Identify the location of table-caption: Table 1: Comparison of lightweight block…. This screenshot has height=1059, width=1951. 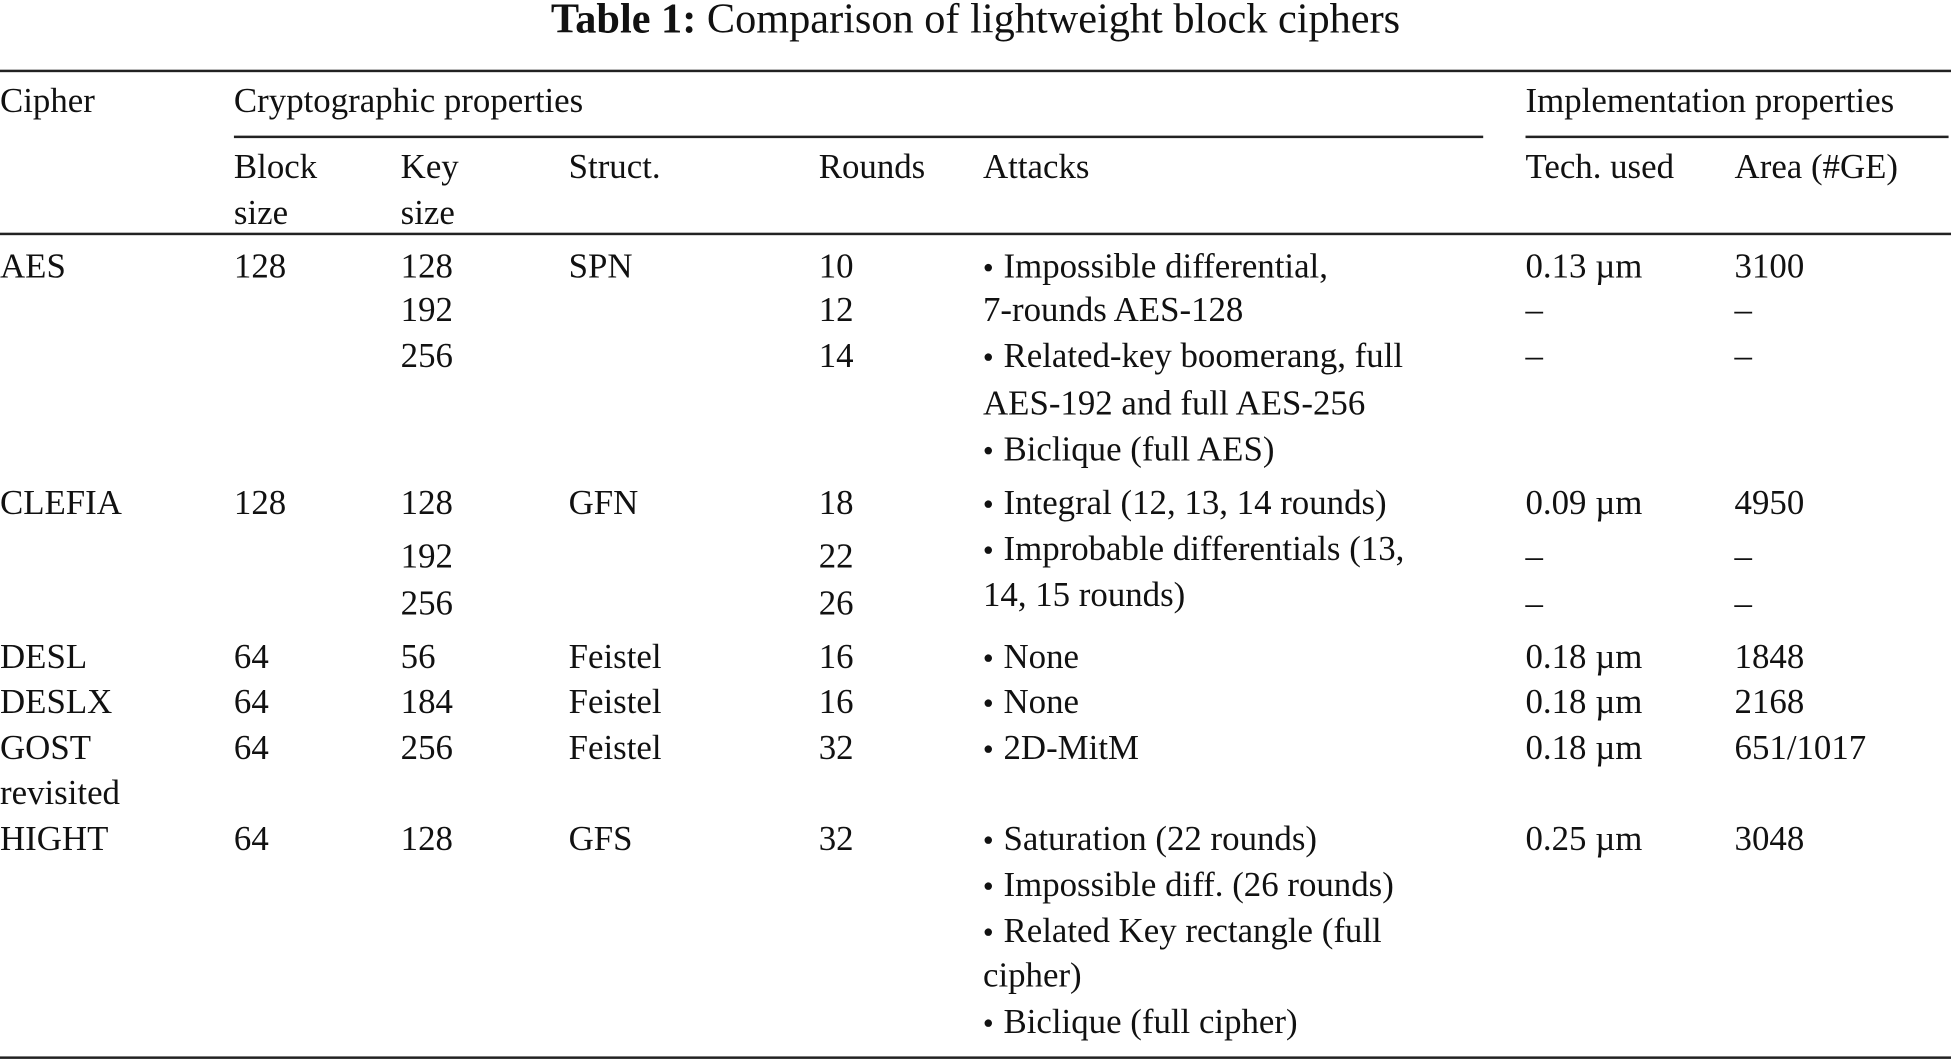
(975, 22).